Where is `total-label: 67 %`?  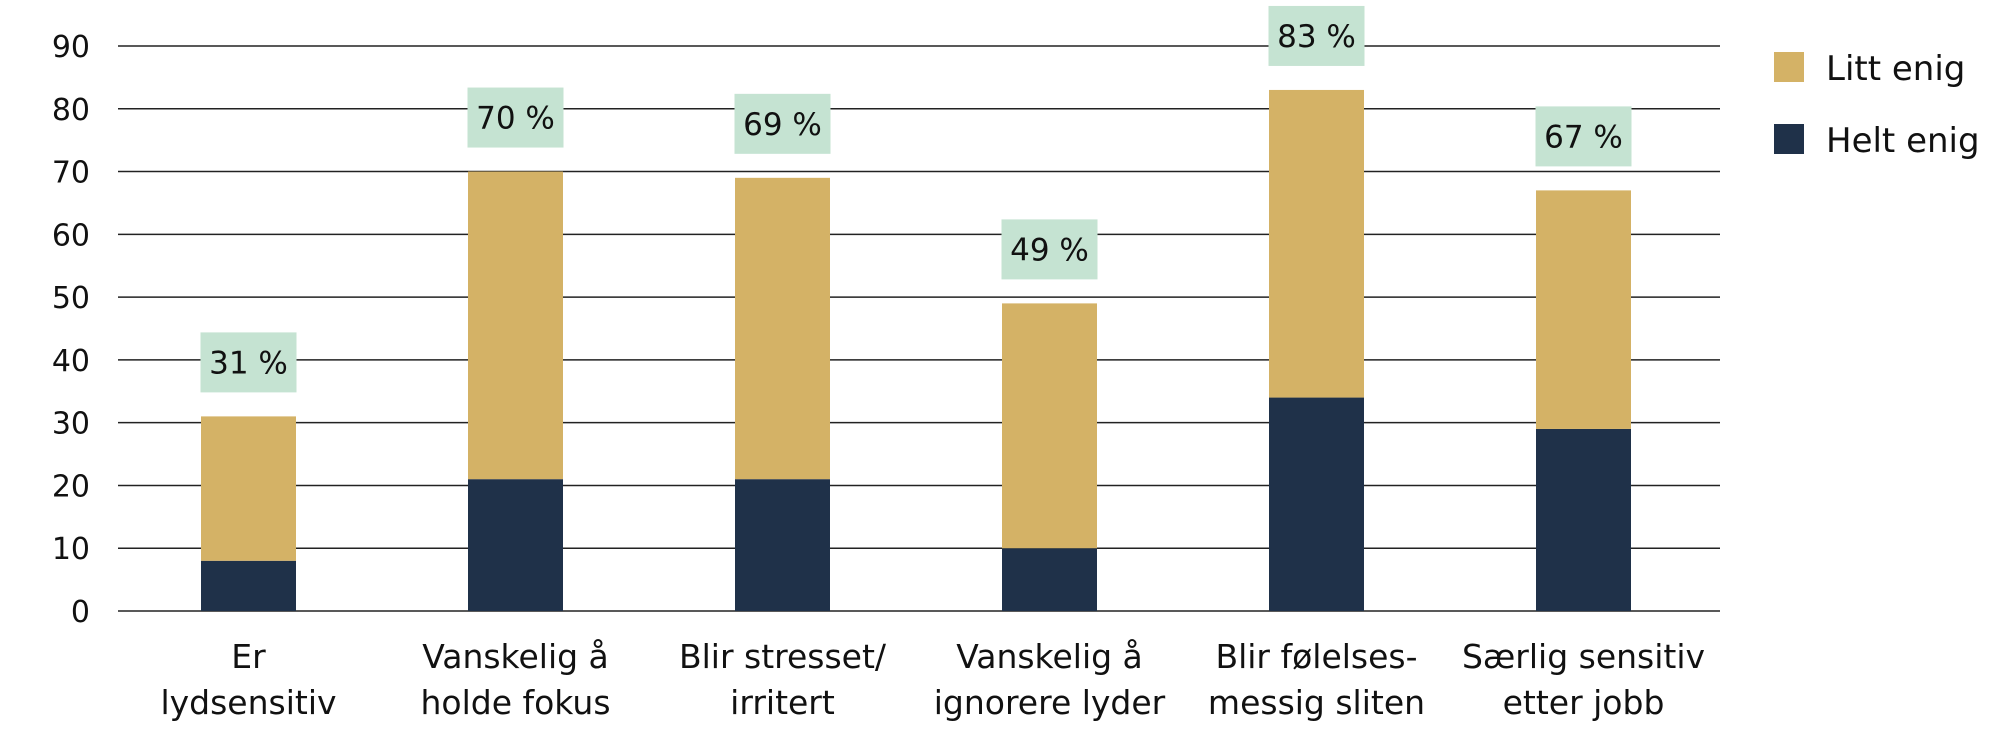 total-label: 67 % is located at coordinates (1583, 137).